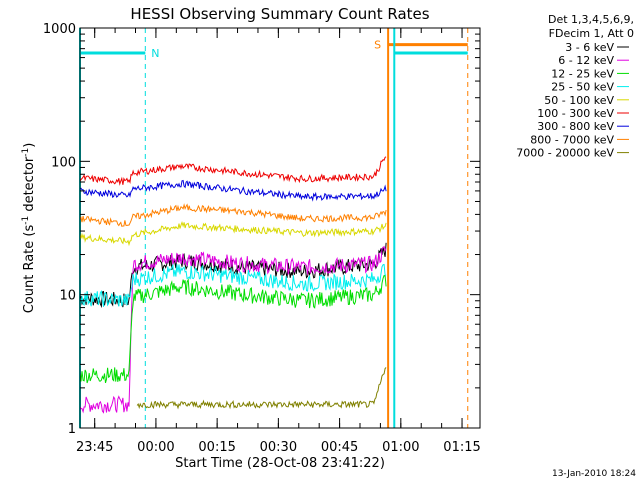 This screenshot has width=640, height=480. Describe the element at coordinates (29, 228) in the screenshot. I see `y-axis-label: Count Rate (s-1 detector-1)` at that location.